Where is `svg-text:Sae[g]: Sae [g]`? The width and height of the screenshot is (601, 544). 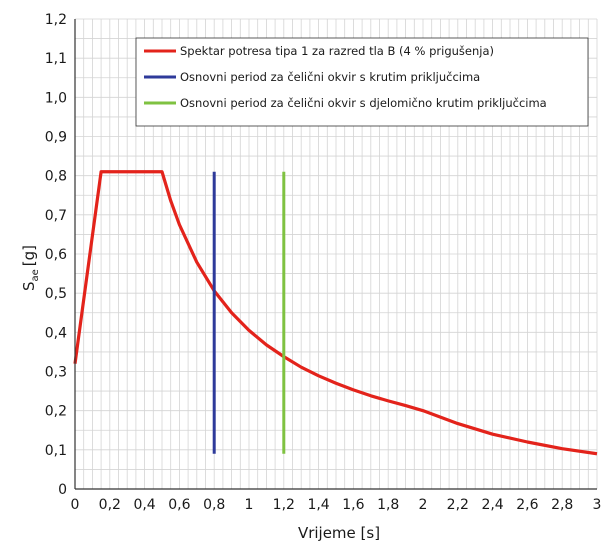
svg-text:Sae[g]: Sae [g] is located at coordinates (30, 268).